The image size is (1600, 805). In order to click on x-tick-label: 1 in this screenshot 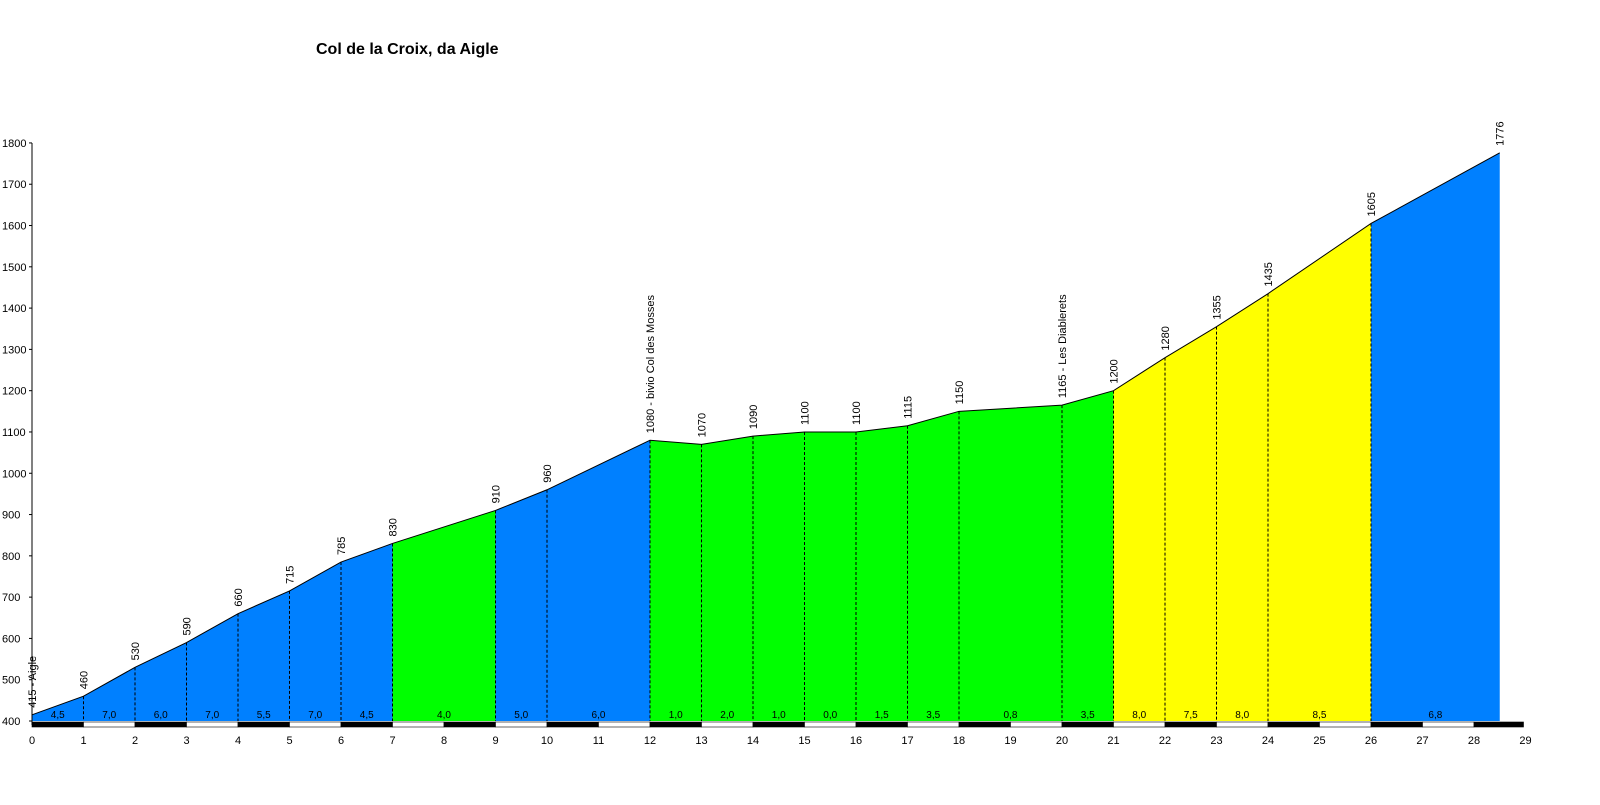, I will do `click(83, 741)`.